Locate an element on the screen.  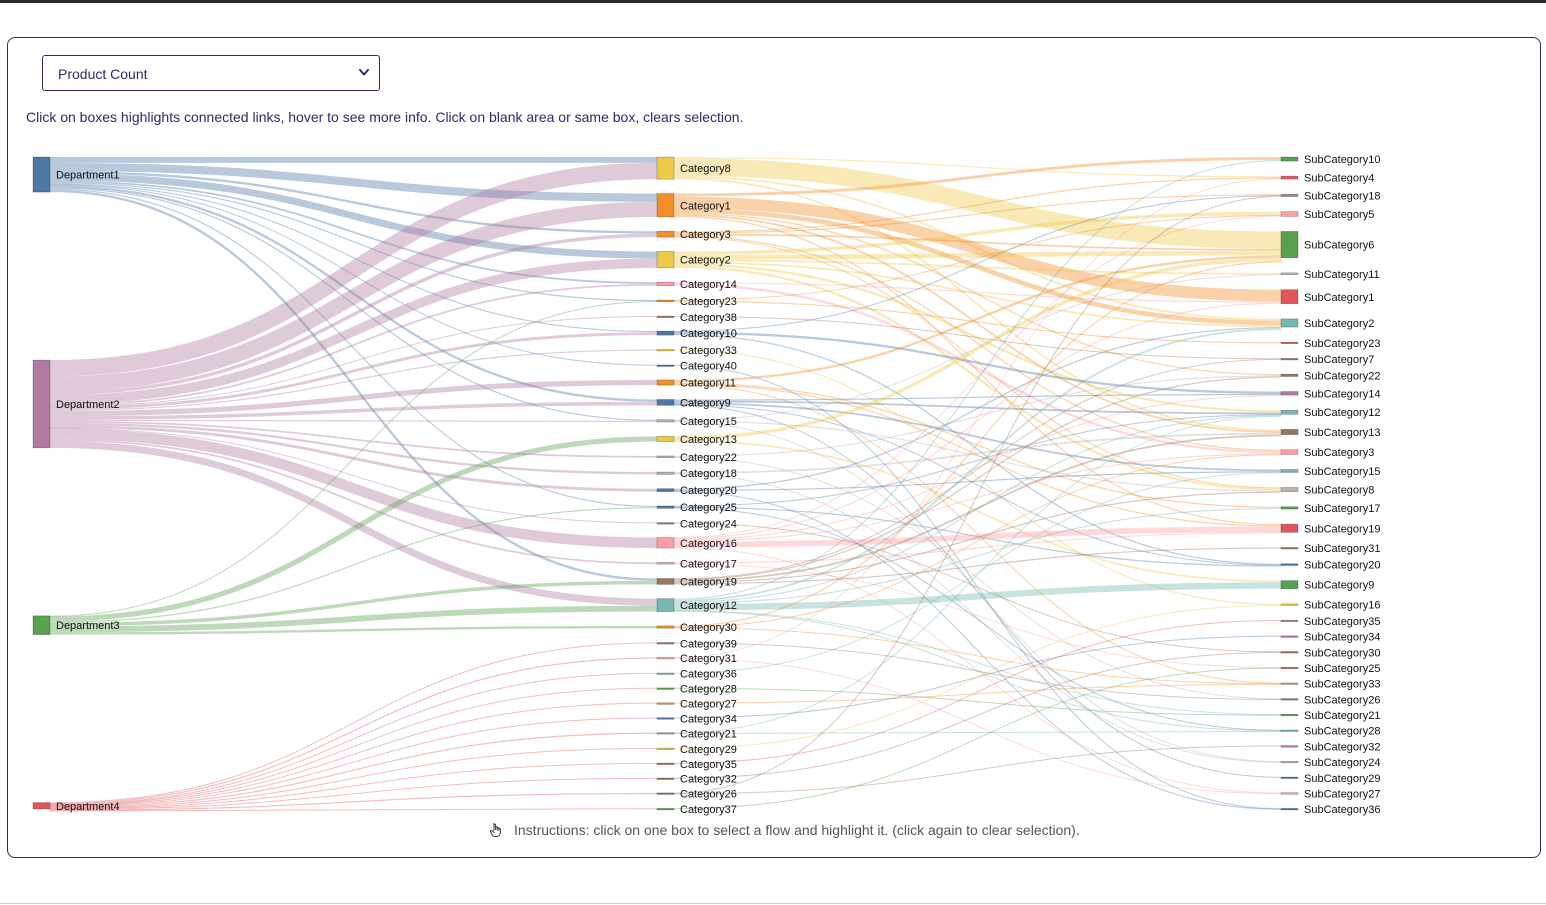
sankey-node-department1: Department1 is located at coordinates (76, 174).